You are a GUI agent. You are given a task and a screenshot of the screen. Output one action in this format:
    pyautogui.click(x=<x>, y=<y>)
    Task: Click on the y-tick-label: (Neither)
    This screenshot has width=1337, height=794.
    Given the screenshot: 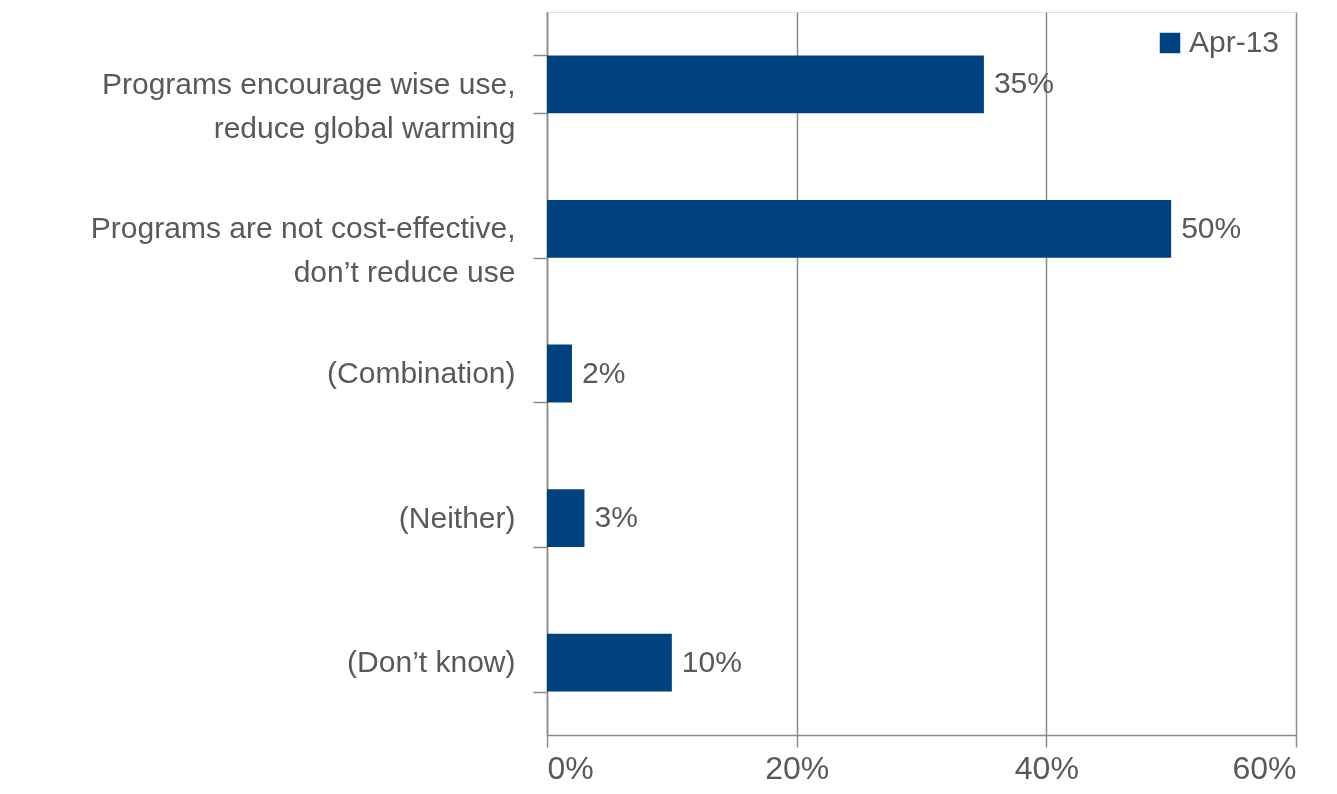 What is the action you would take?
    pyautogui.click(x=457, y=517)
    